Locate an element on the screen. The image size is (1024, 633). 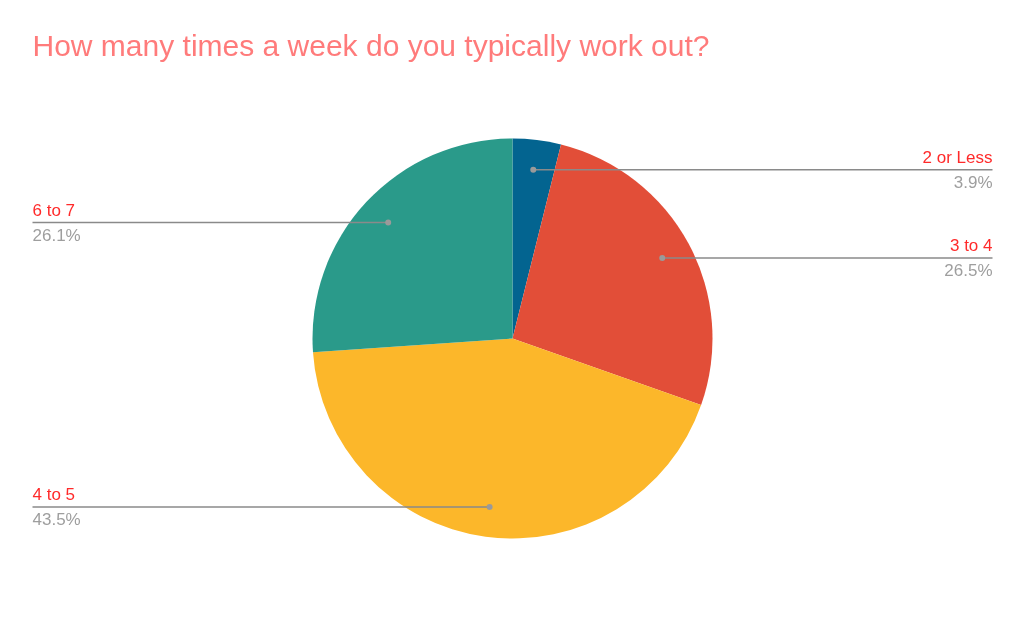
data-label: 26.5% is located at coordinates (968, 271).